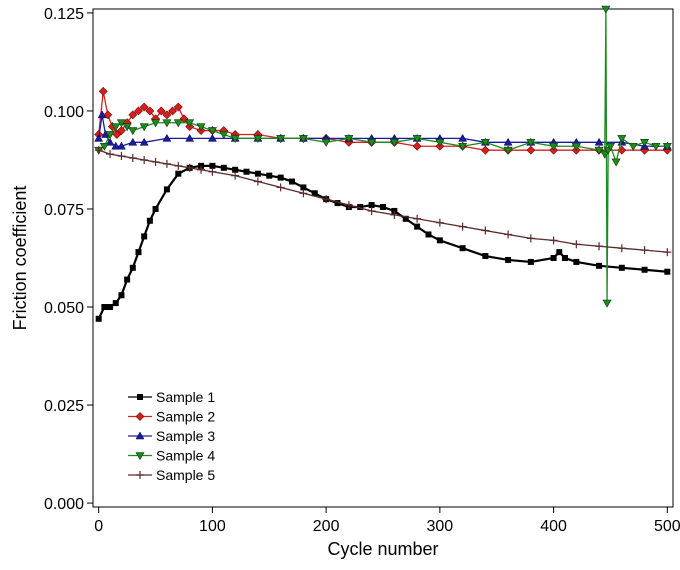  I want to click on y-tick-label: 0.050, so click(64, 308).